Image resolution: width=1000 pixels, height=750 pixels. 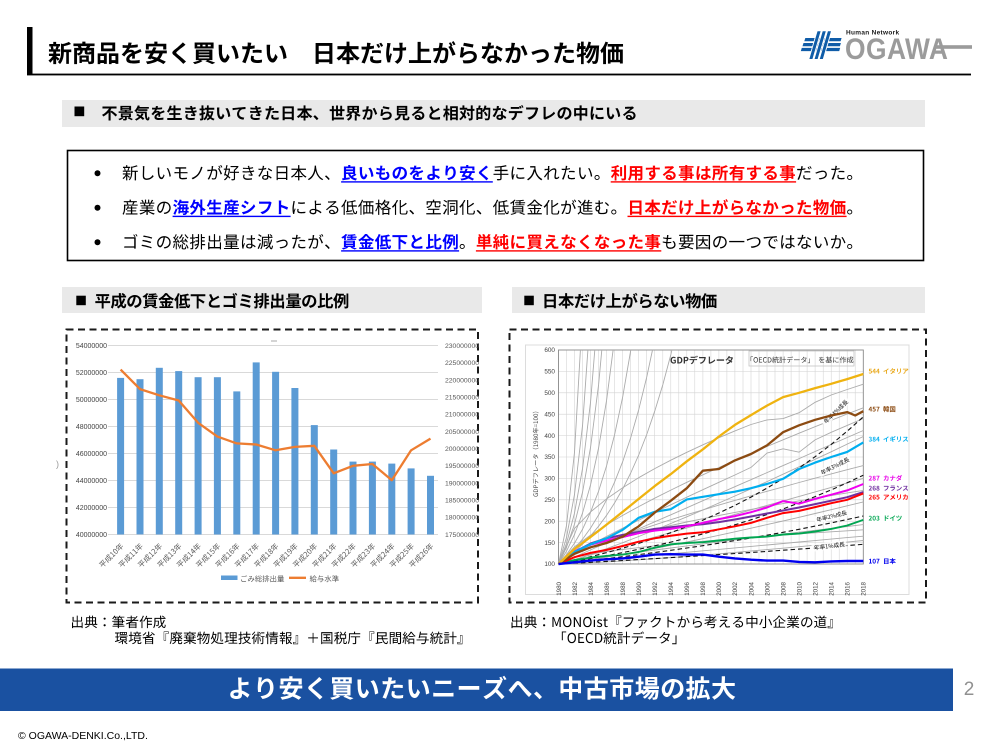 I want to click on svg-text: 48000000, so click(x=91, y=427).